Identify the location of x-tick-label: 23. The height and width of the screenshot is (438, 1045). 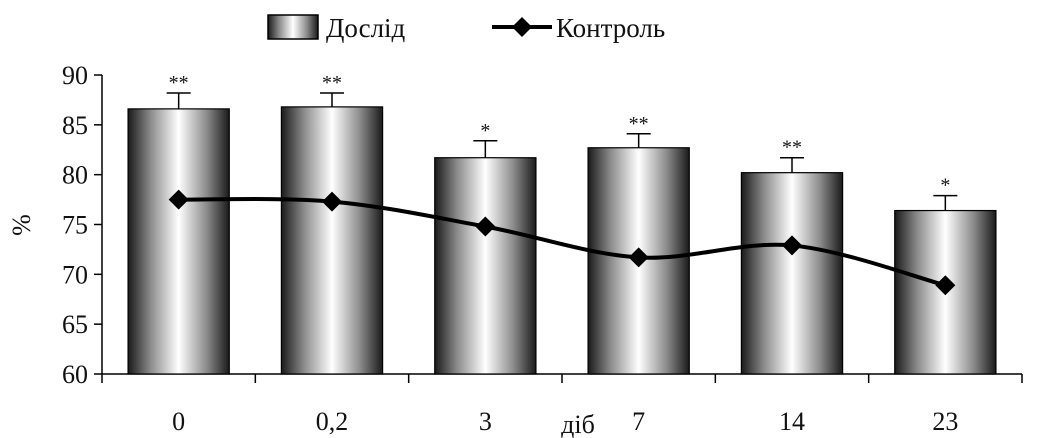
(945, 421).